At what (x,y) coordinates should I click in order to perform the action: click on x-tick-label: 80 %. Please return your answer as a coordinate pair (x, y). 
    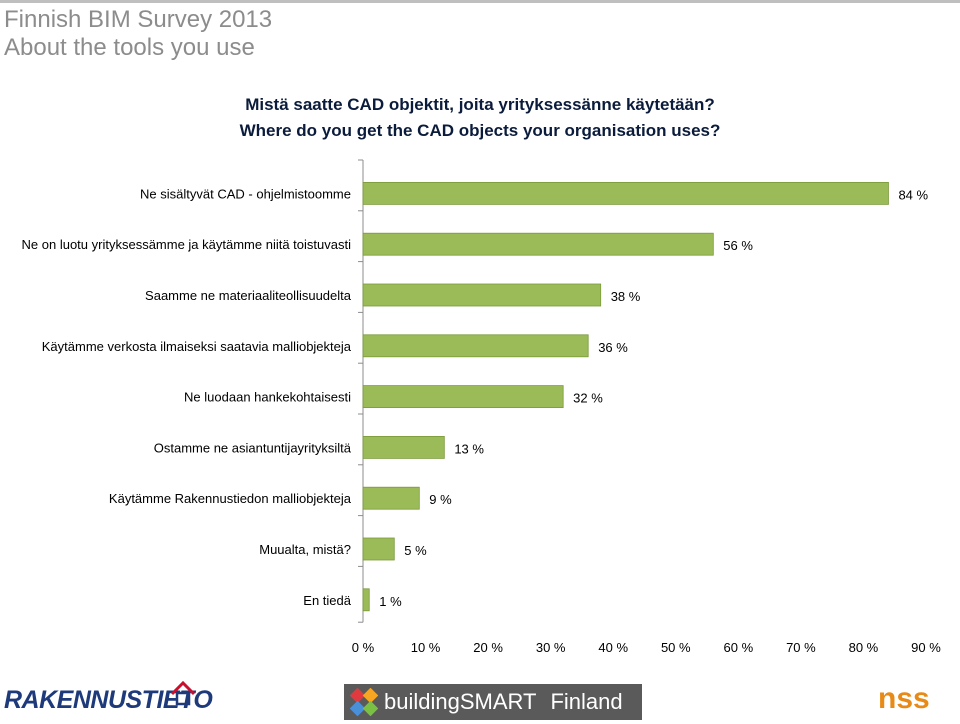
    Looking at the image, I should click on (864, 647).